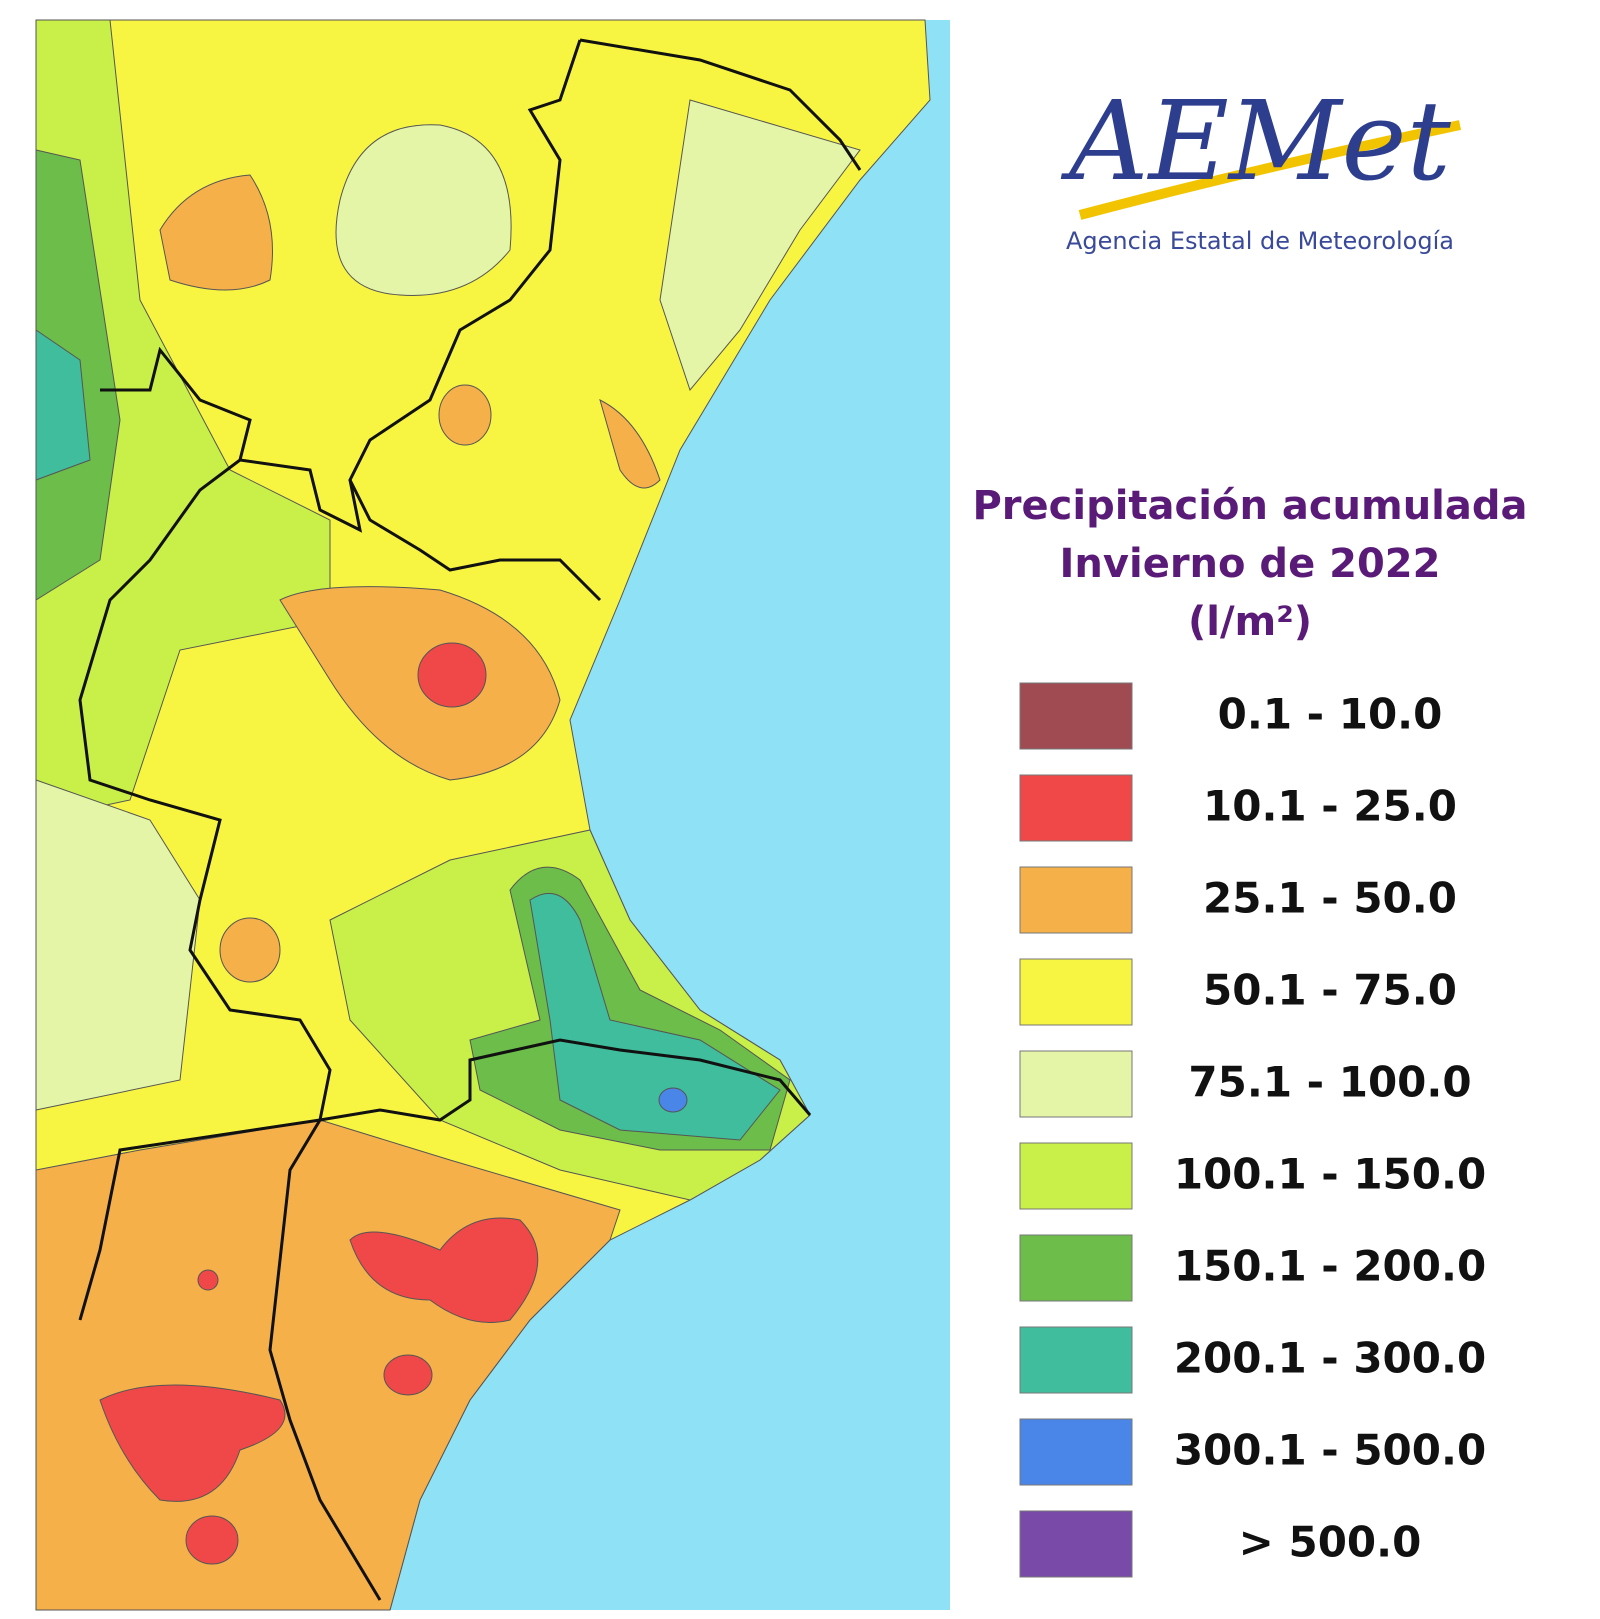 The height and width of the screenshot is (1619, 1600). Describe the element at coordinates (1330, 1450) in the screenshot. I see `legend-label: 300.1 - 500.0` at that location.